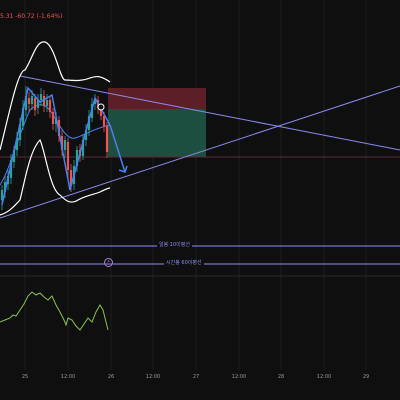  Describe the element at coordinates (174, 245) in the screenshot. I see `daily-ma10-label: 일봉 10이평선` at that location.